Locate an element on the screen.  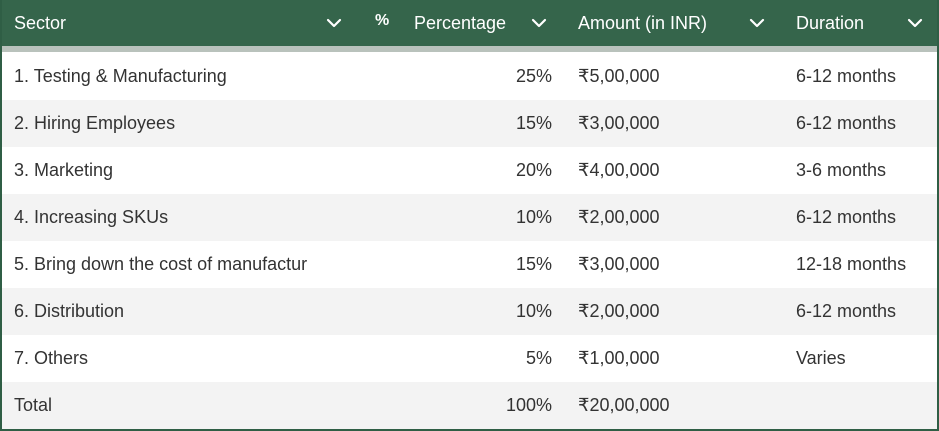
duration-cell: 12-18 months is located at coordinates (851, 264).